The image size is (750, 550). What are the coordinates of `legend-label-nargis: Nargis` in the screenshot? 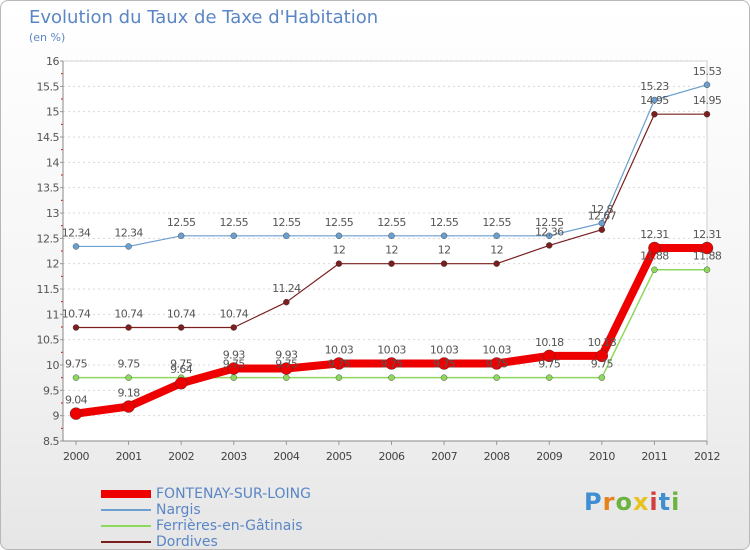 It's located at (178, 510).